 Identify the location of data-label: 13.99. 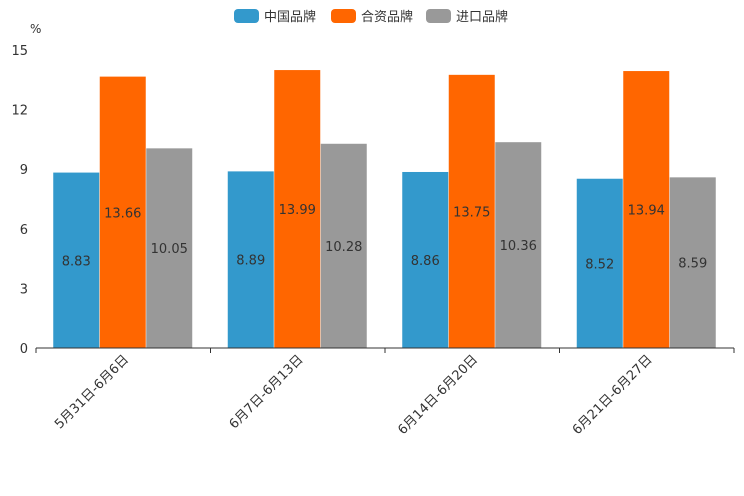
(297, 210).